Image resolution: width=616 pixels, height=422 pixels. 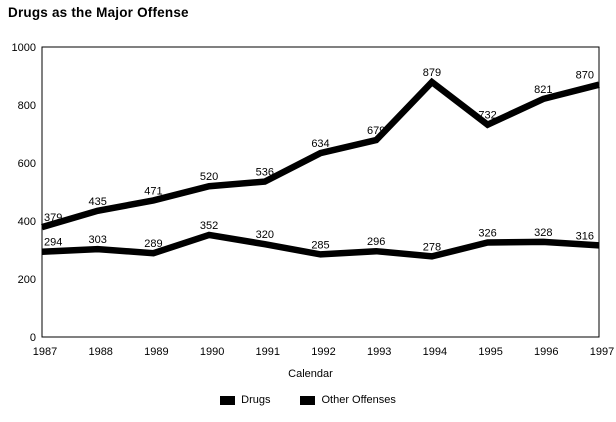 I want to click on other-offenses-legend-swatch-icon, so click(x=308, y=400).